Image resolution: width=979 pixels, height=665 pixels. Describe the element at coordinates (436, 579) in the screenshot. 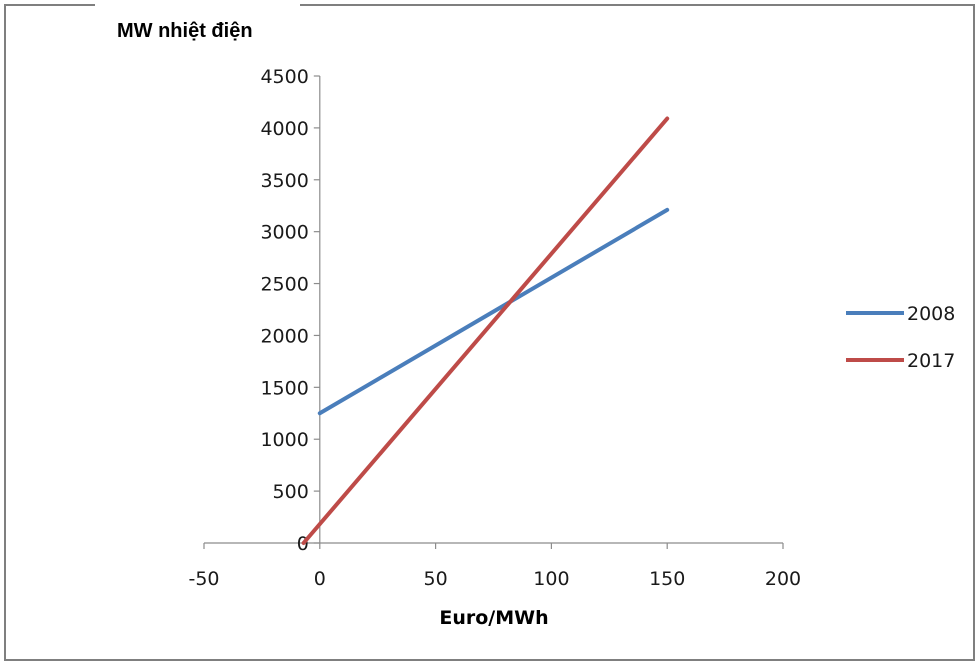

I see `x-tick-label: 50` at that location.